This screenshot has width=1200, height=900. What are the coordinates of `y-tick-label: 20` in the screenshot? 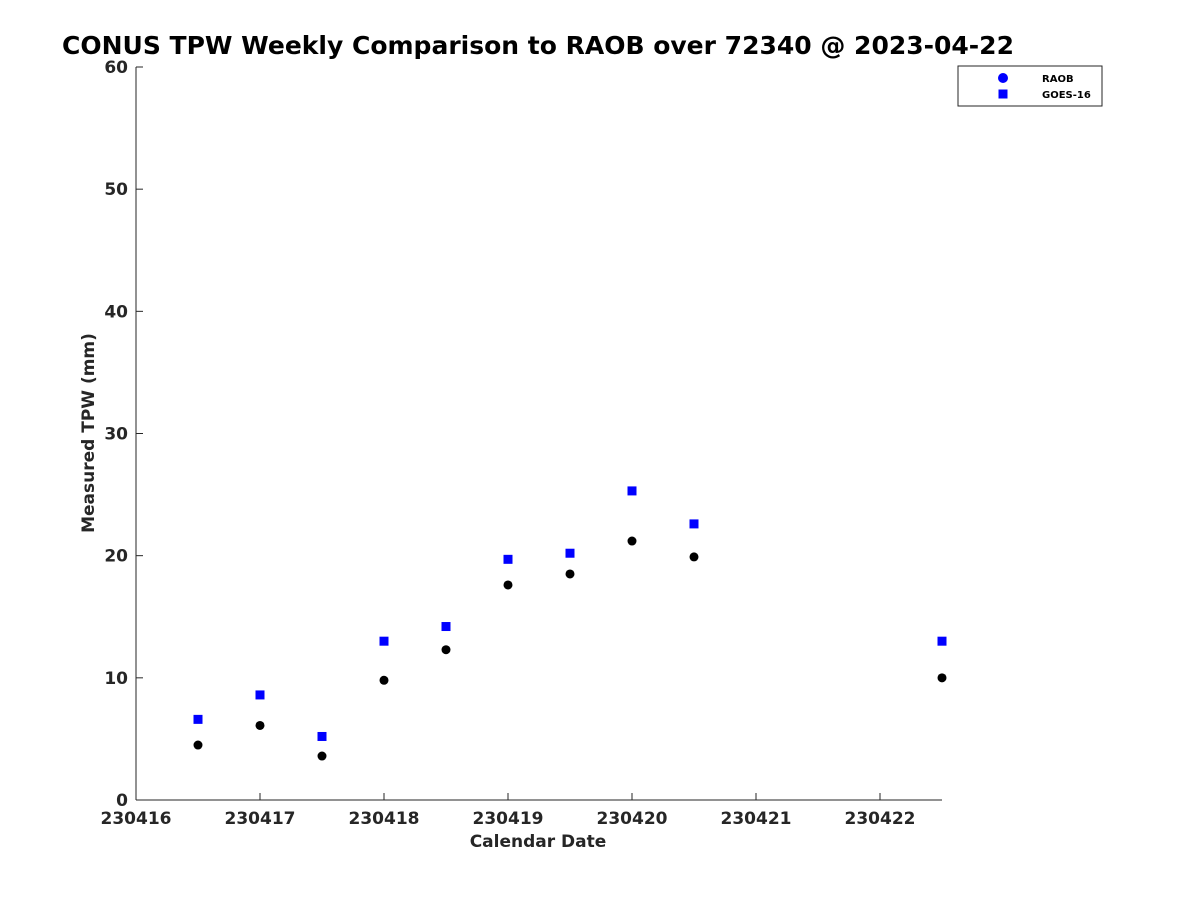 It's located at (116, 557).